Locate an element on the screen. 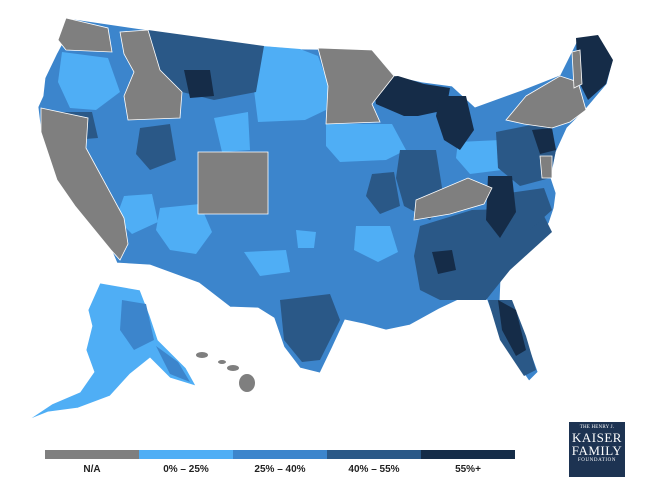 The width and height of the screenshot is (650, 500). alaska is located at coordinates (112, 351).